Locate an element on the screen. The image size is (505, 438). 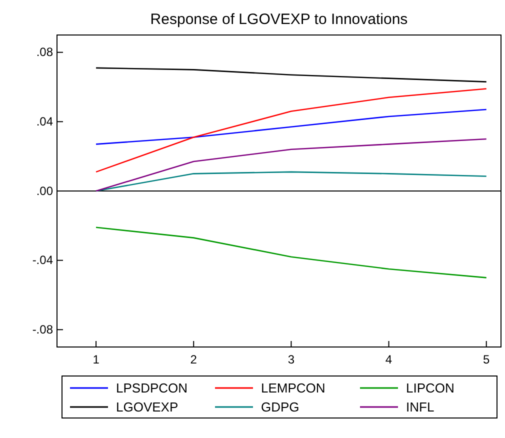
legend-label: INFL is located at coordinates (420, 407).